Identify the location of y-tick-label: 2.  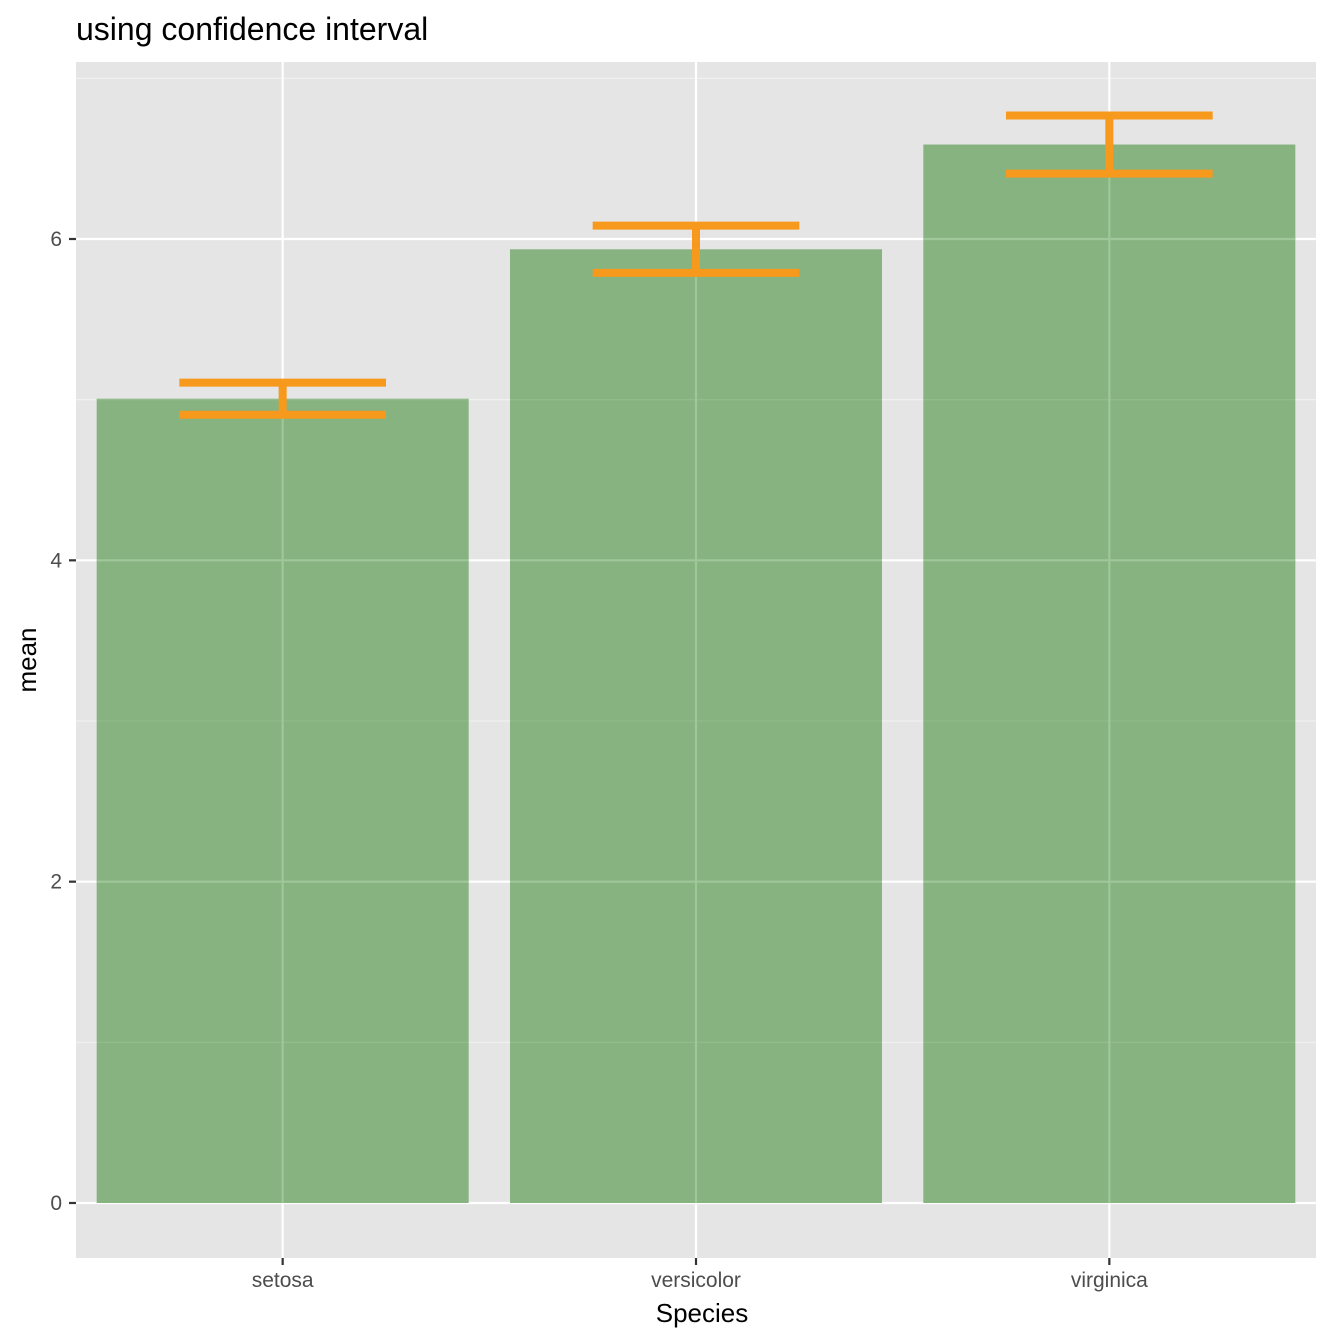
(56, 882).